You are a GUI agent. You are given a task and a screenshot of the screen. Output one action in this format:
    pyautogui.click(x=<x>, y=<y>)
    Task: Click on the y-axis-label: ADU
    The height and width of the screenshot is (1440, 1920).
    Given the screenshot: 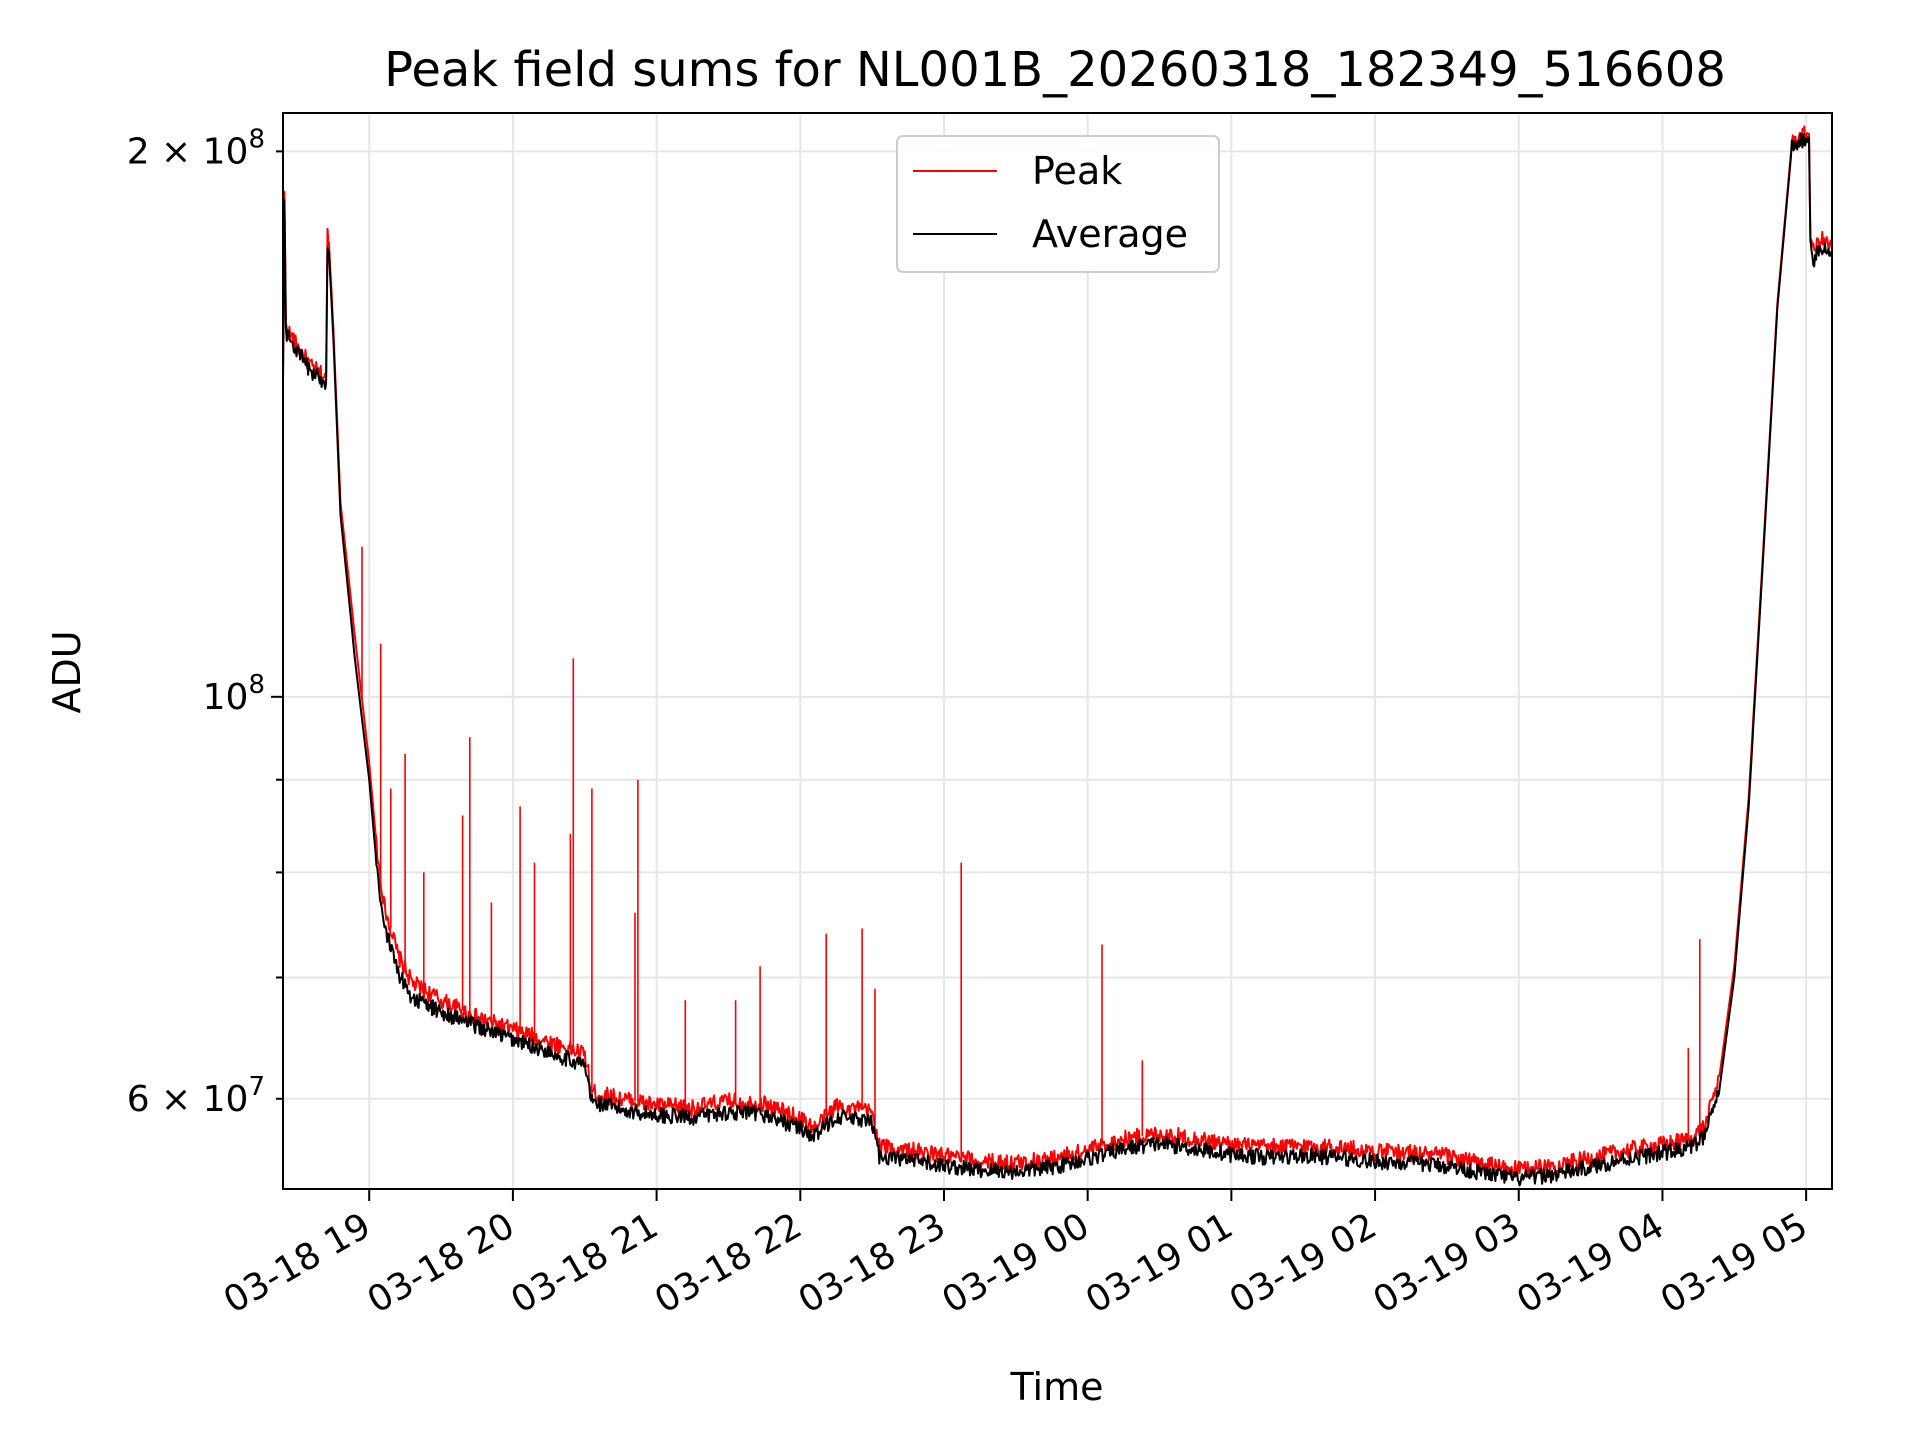 What is the action you would take?
    pyautogui.click(x=67, y=671)
    